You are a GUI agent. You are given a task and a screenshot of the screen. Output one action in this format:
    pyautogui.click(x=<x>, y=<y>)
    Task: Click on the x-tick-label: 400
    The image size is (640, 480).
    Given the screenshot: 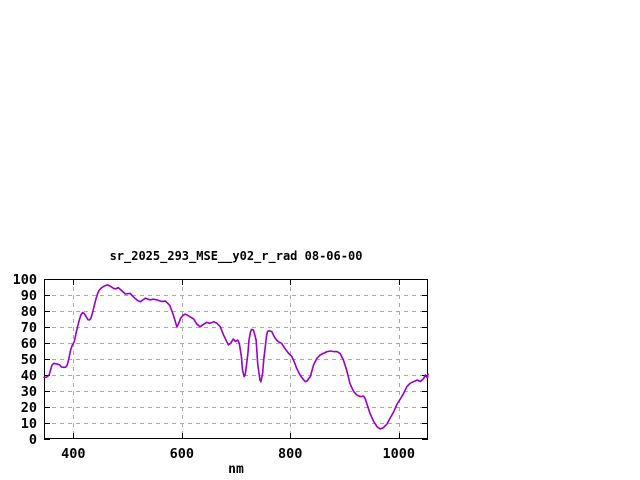 What is the action you would take?
    pyautogui.click(x=73, y=454)
    